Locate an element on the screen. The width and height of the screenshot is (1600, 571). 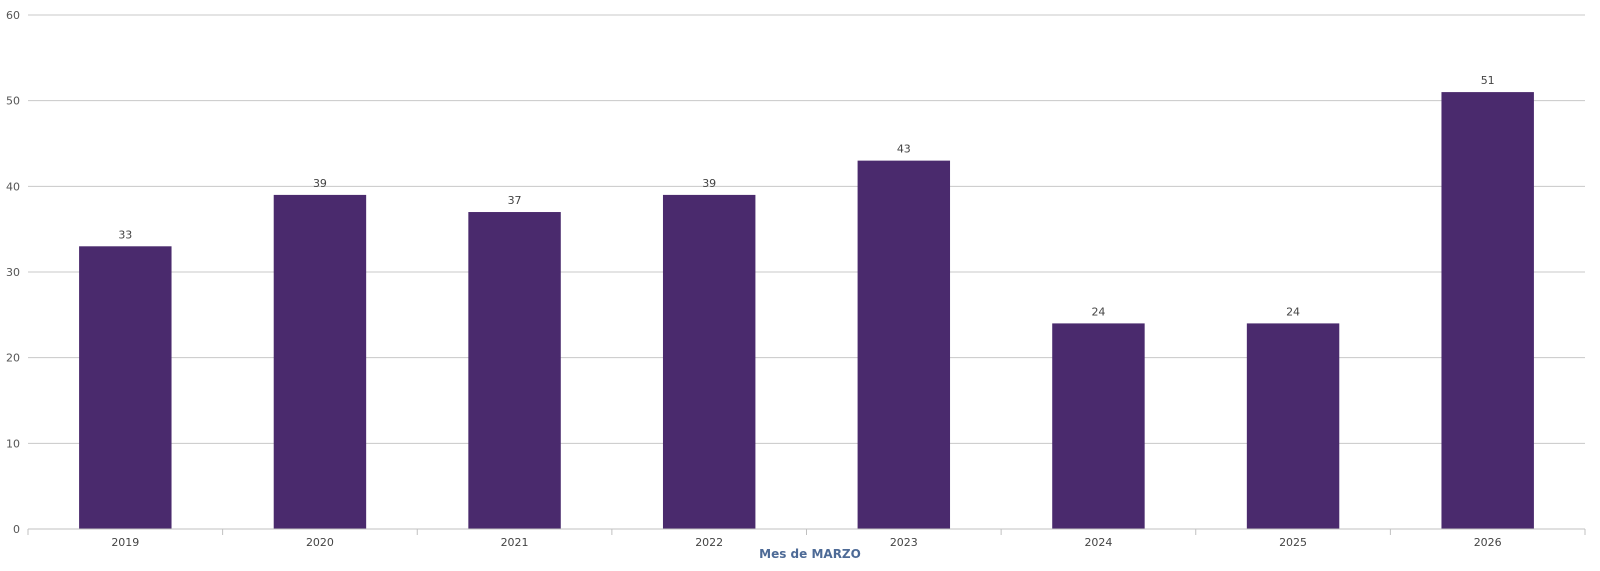
y-tick-label-0: 0 is located at coordinates (16, 529).